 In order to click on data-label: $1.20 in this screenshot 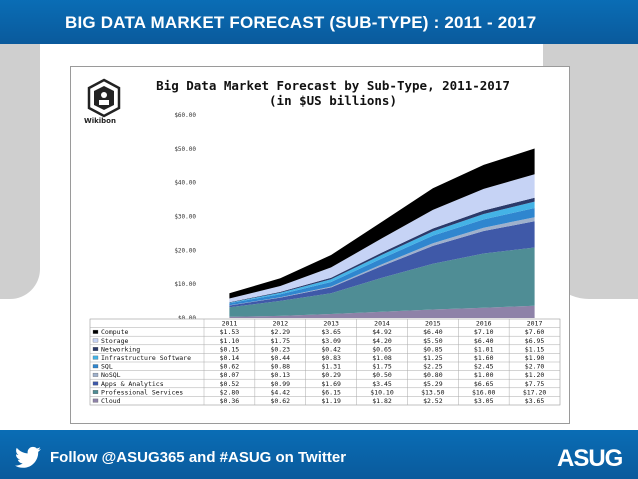, I will do `click(535, 375)`.